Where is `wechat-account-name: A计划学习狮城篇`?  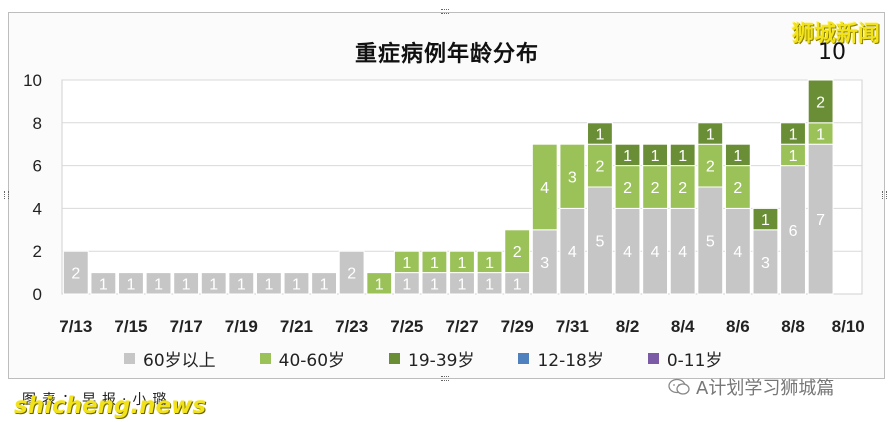 wechat-account-name: A计划学习狮城篇 is located at coordinates (765, 388).